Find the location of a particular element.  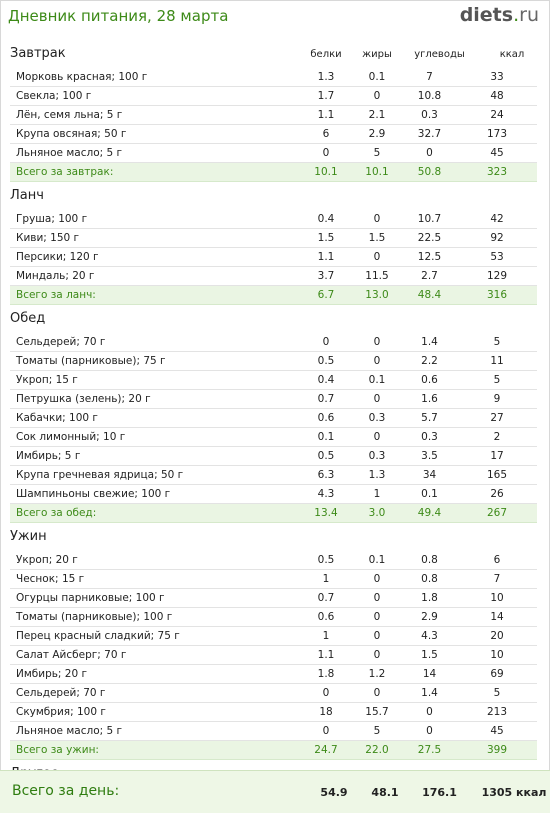

food-carbs: 1.6 is located at coordinates (429, 399).